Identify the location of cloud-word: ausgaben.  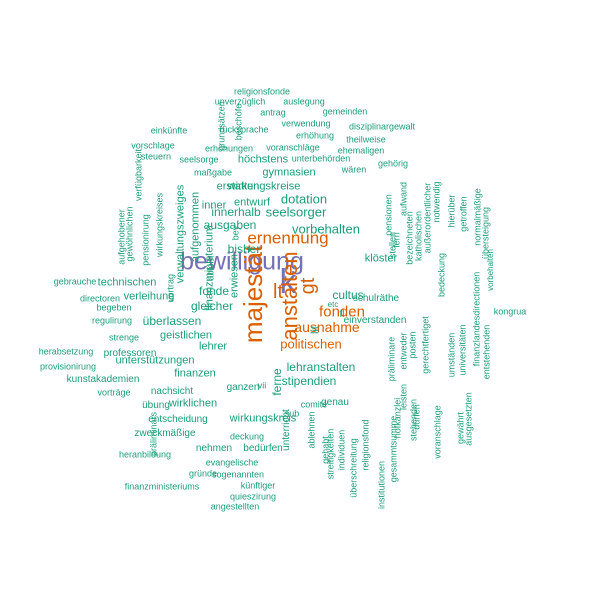
(230, 225).